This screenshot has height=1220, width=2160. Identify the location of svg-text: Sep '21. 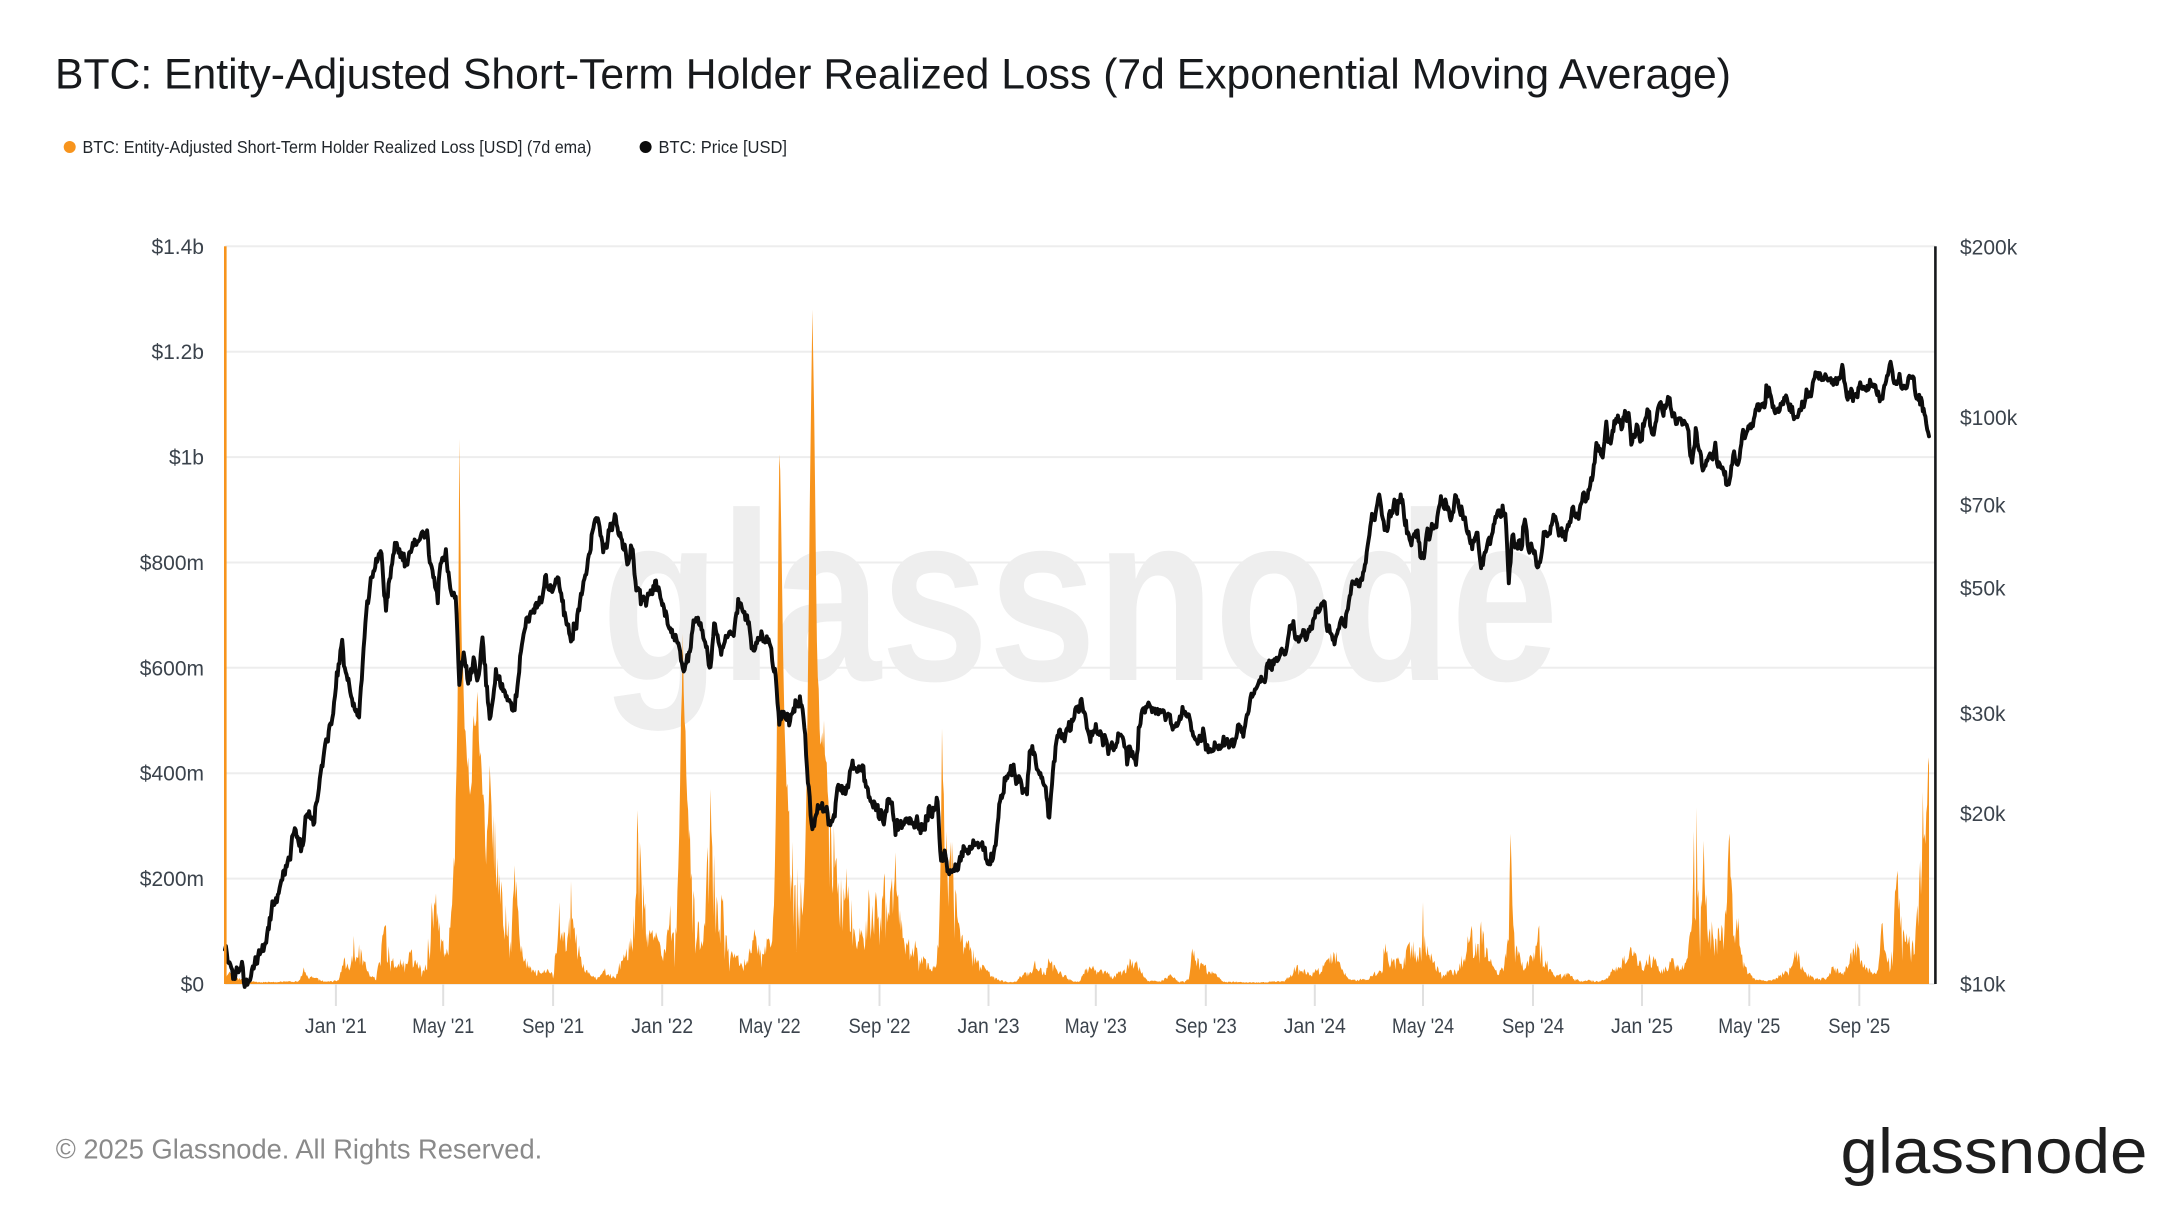
(553, 1026).